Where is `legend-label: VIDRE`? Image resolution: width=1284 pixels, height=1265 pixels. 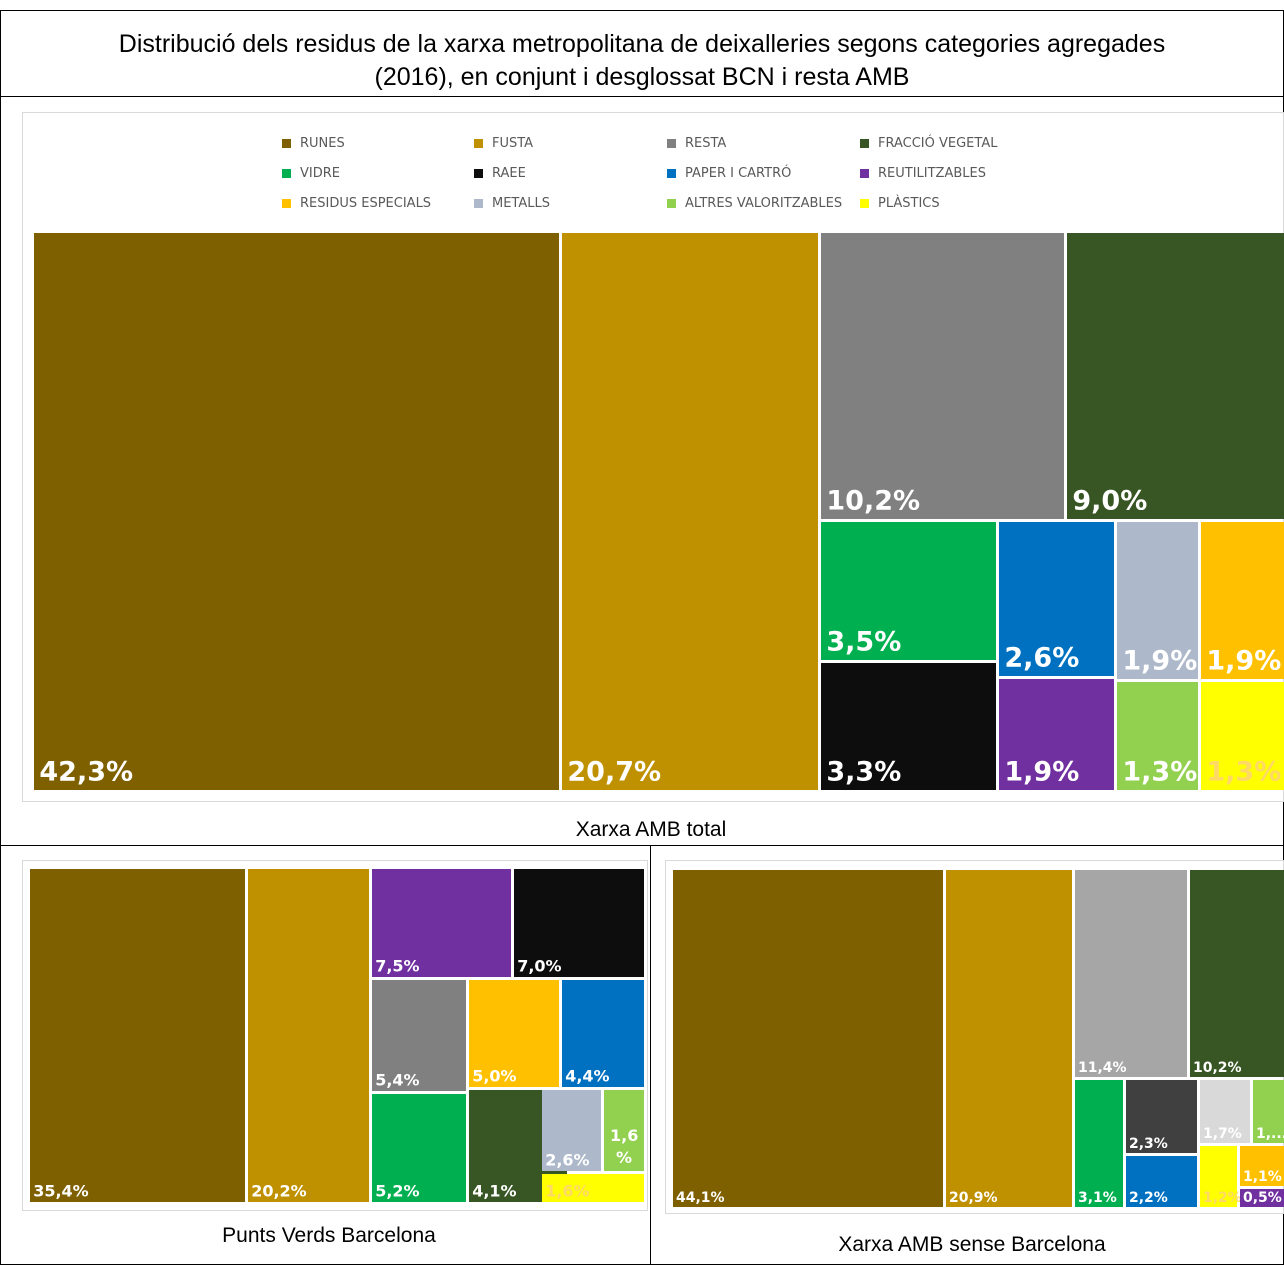 legend-label: VIDRE is located at coordinates (320, 173).